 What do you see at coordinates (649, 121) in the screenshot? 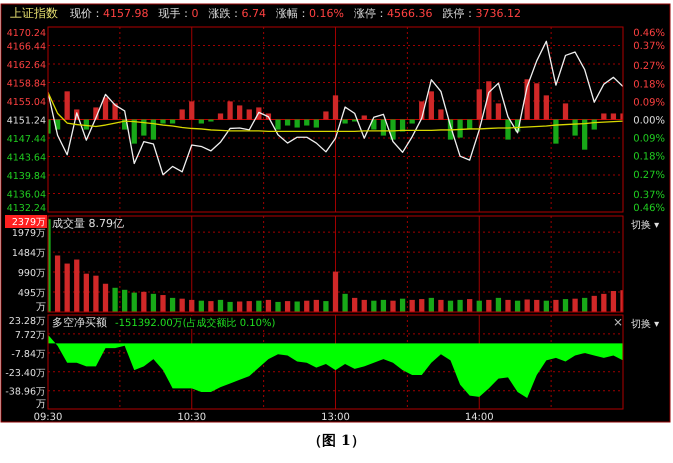
I see `y2-tick-label: 0.00%` at bounding box center [649, 121].